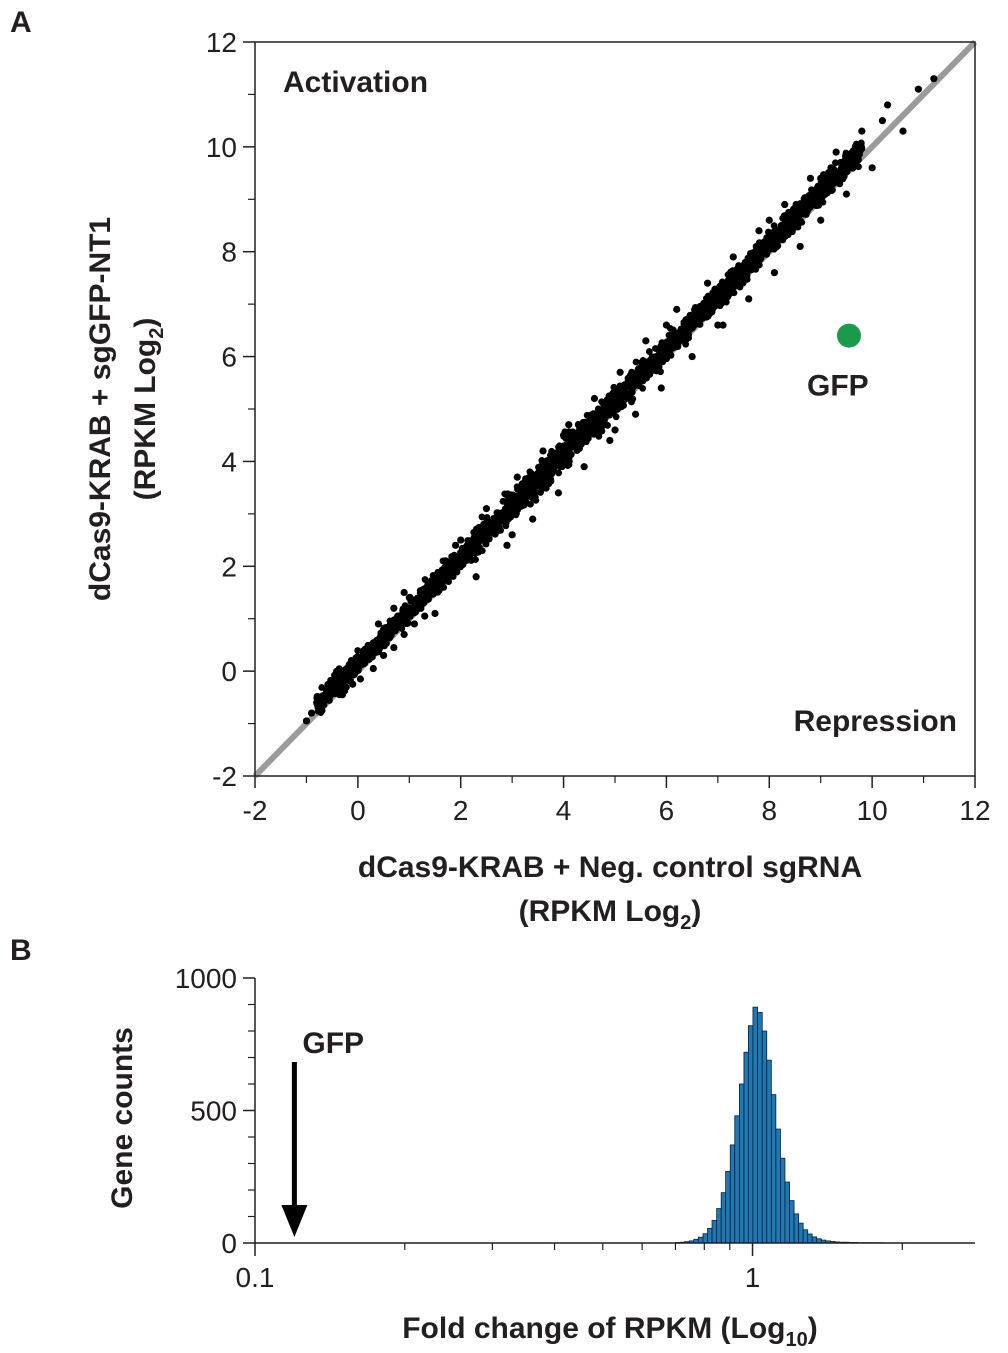  Describe the element at coordinates (461, 810) in the screenshot. I see `x-tick-label: 2` at that location.